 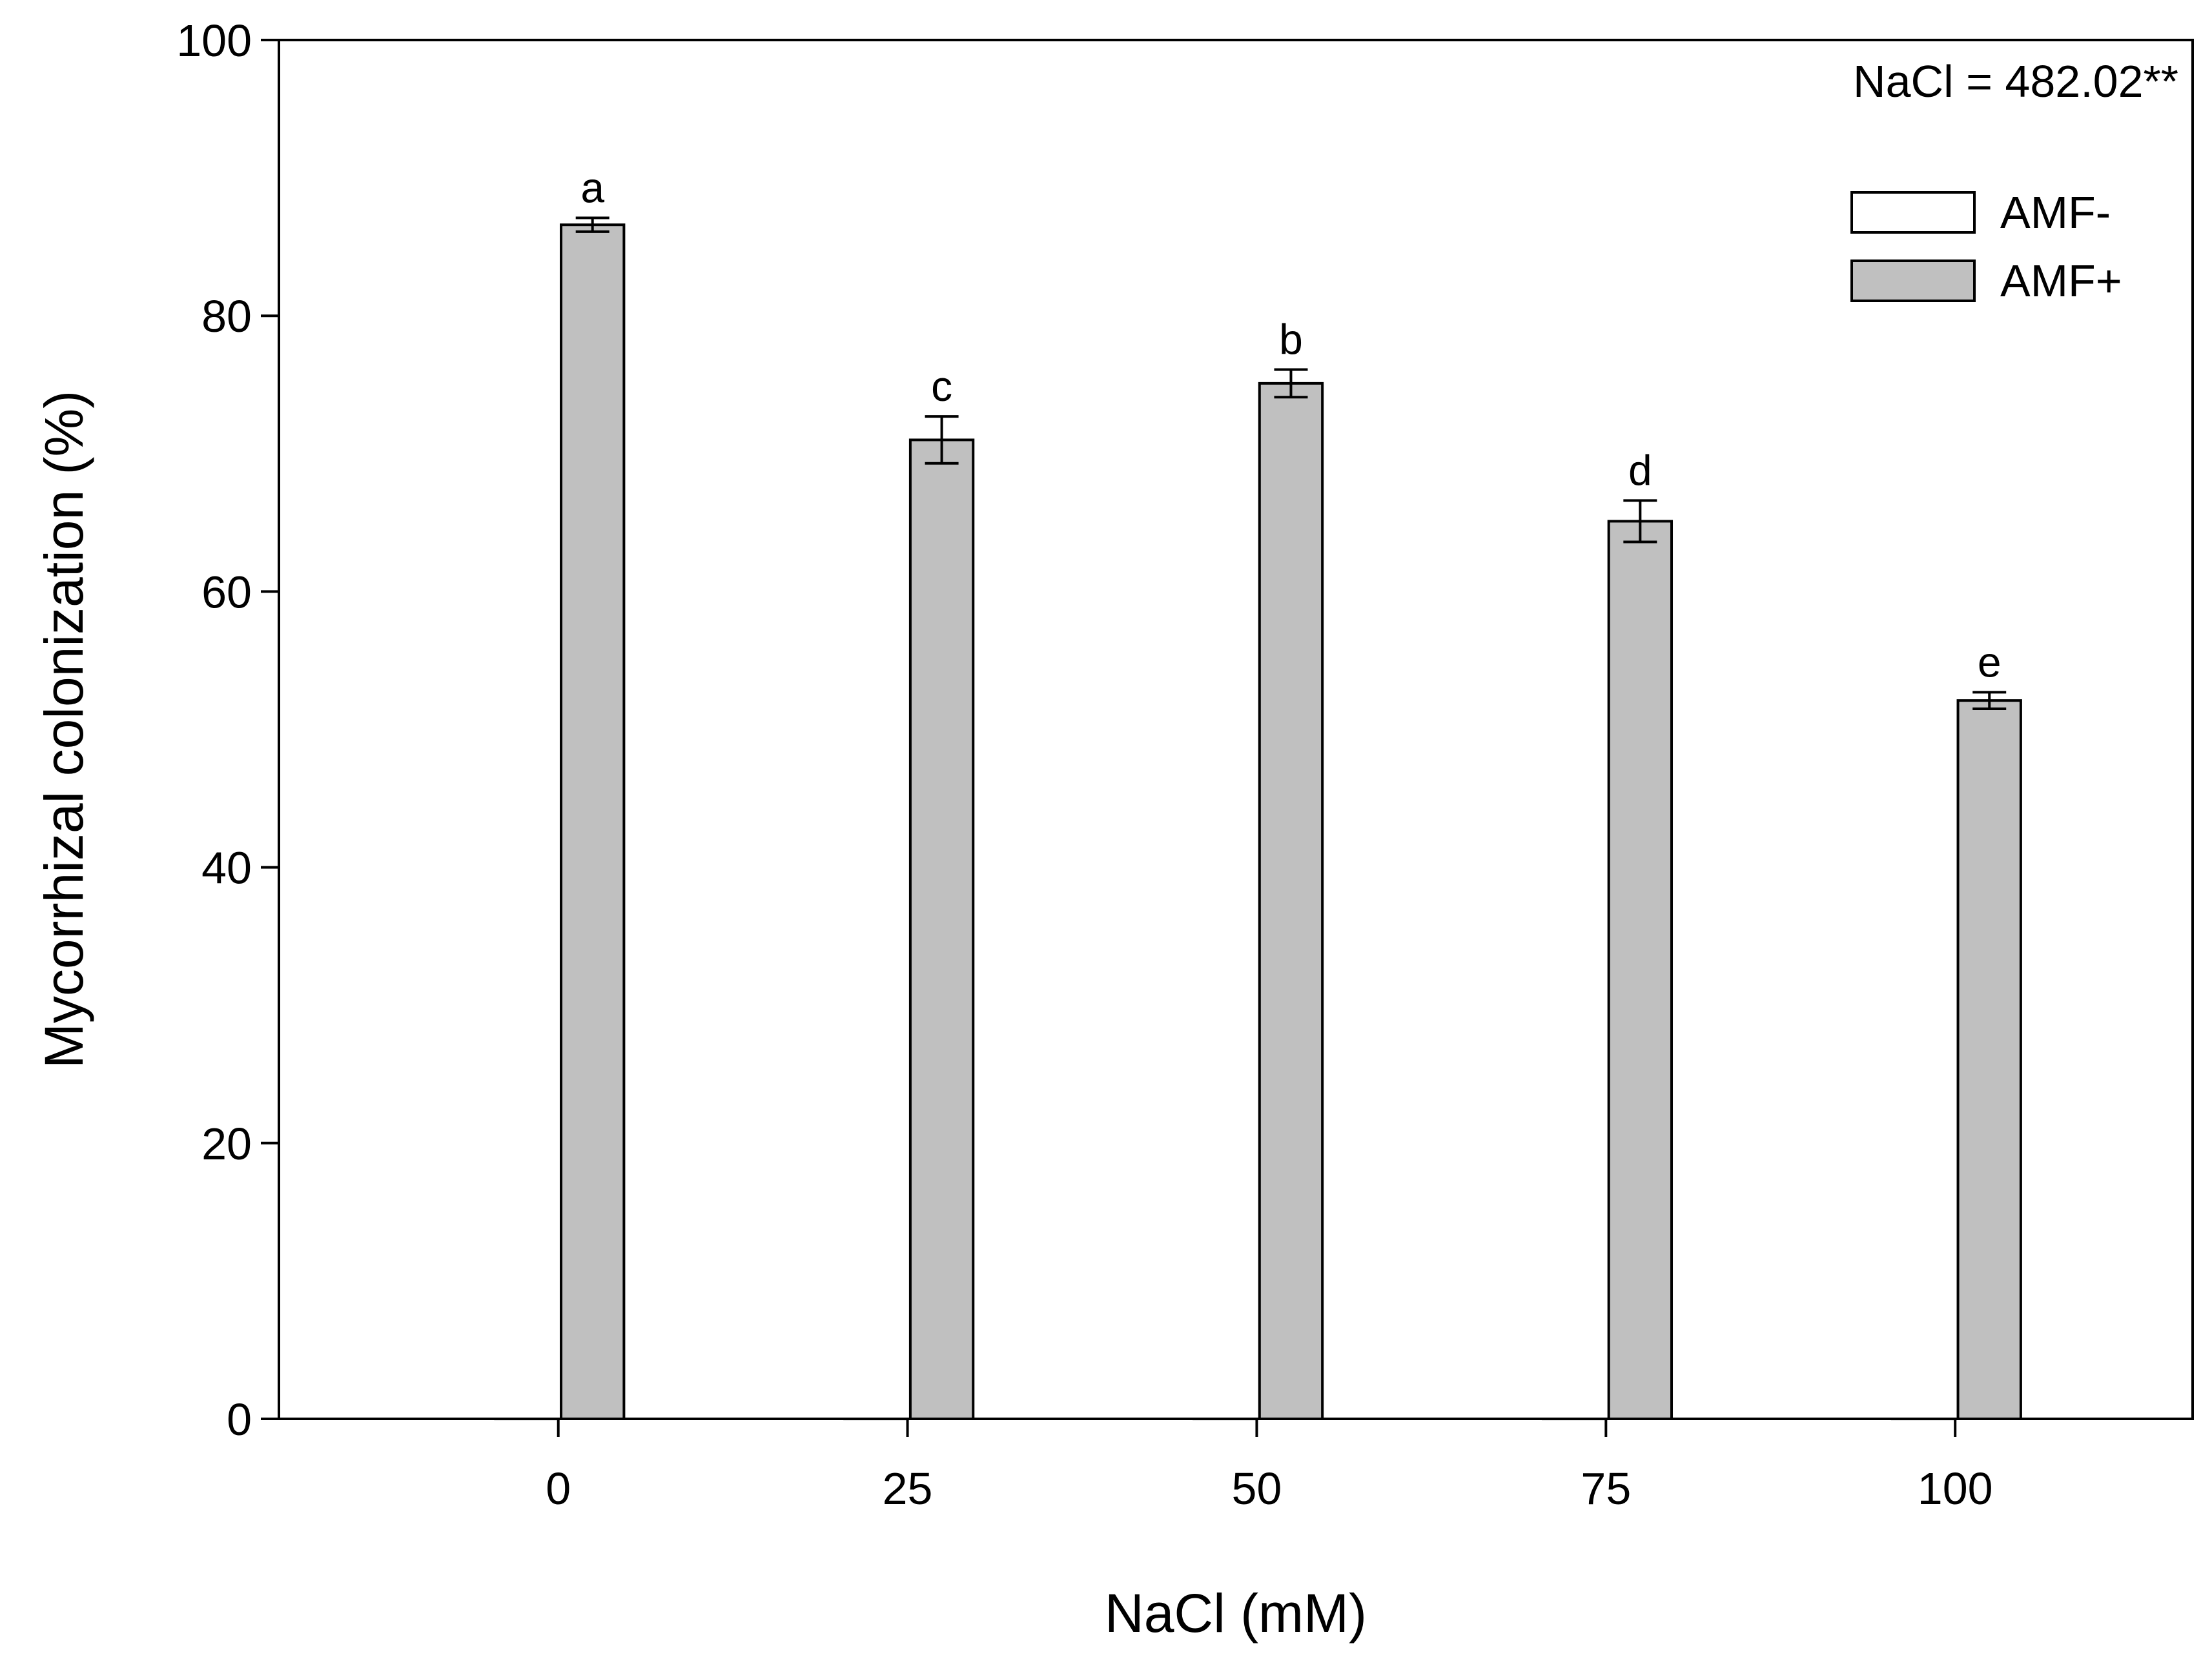 I want to click on anova-annotation: NaCl = 482.02**, so click(x=2015, y=81).